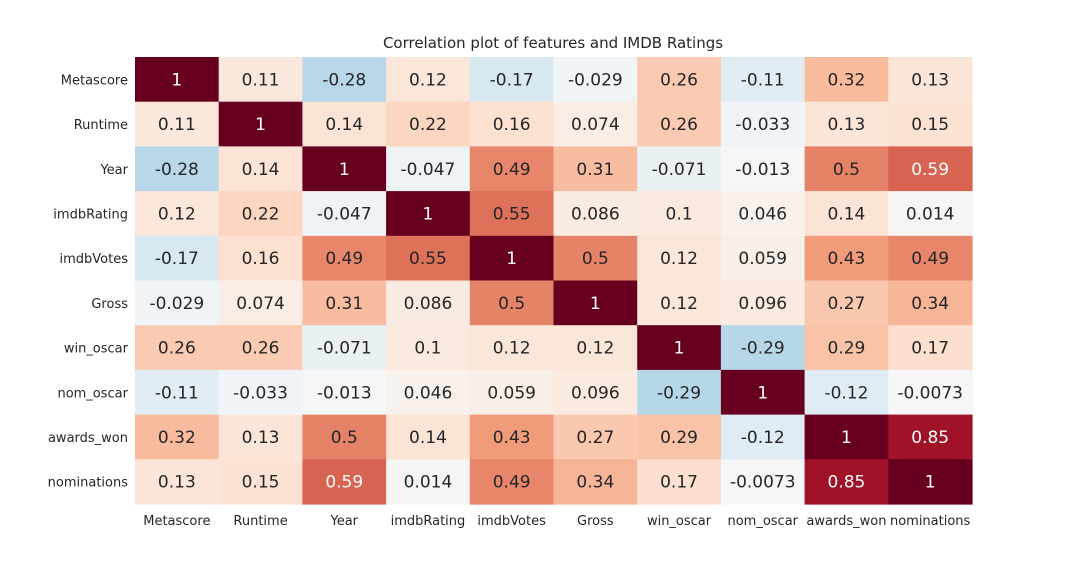 The width and height of the screenshot is (1080, 580). I want to click on row-tick-label: nom_oscar, so click(92, 393).